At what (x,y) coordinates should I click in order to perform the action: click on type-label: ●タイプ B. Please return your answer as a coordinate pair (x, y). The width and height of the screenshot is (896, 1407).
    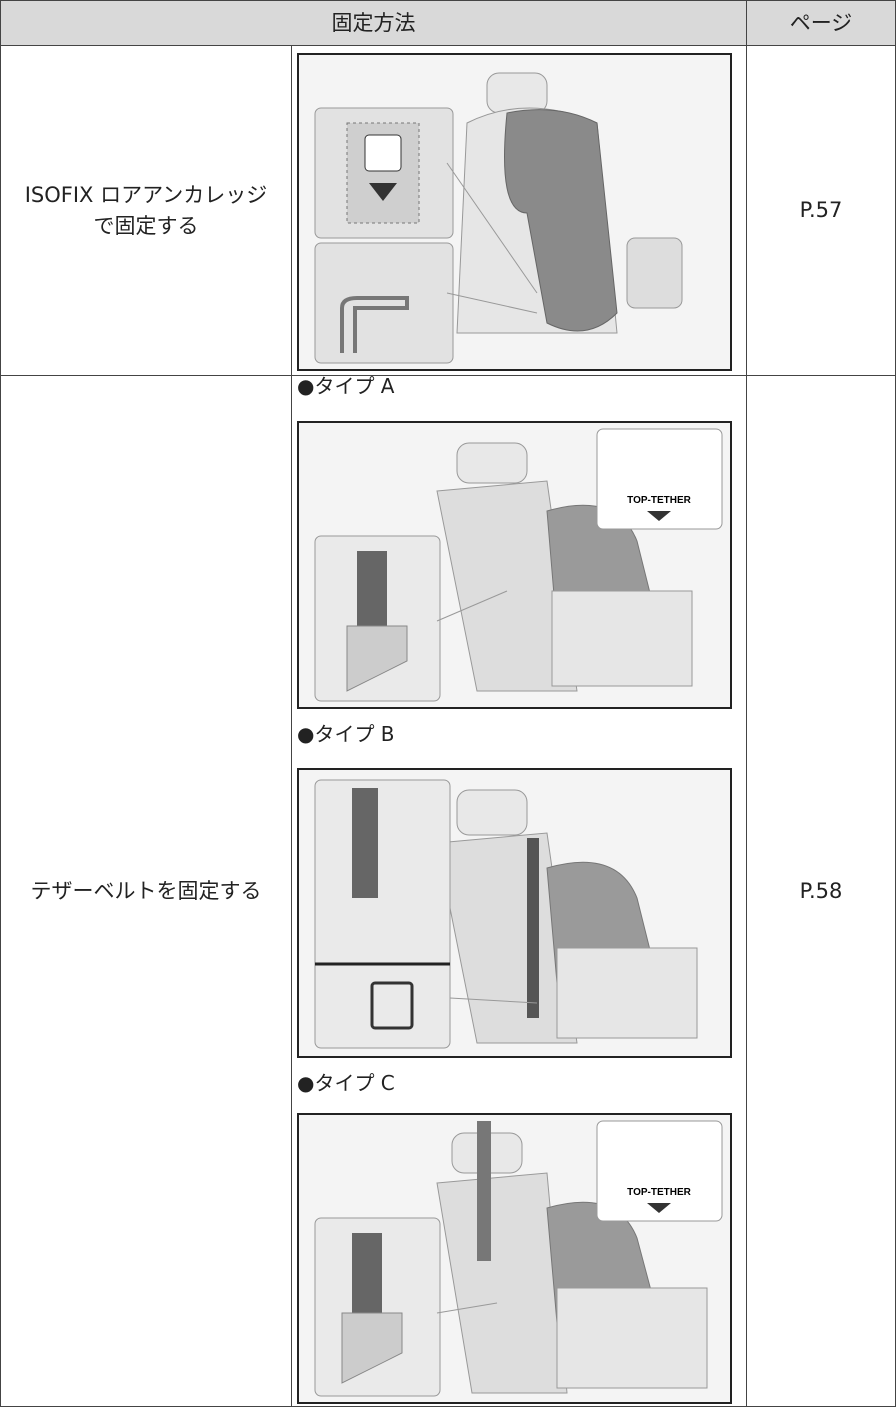
    Looking at the image, I should click on (346, 734).